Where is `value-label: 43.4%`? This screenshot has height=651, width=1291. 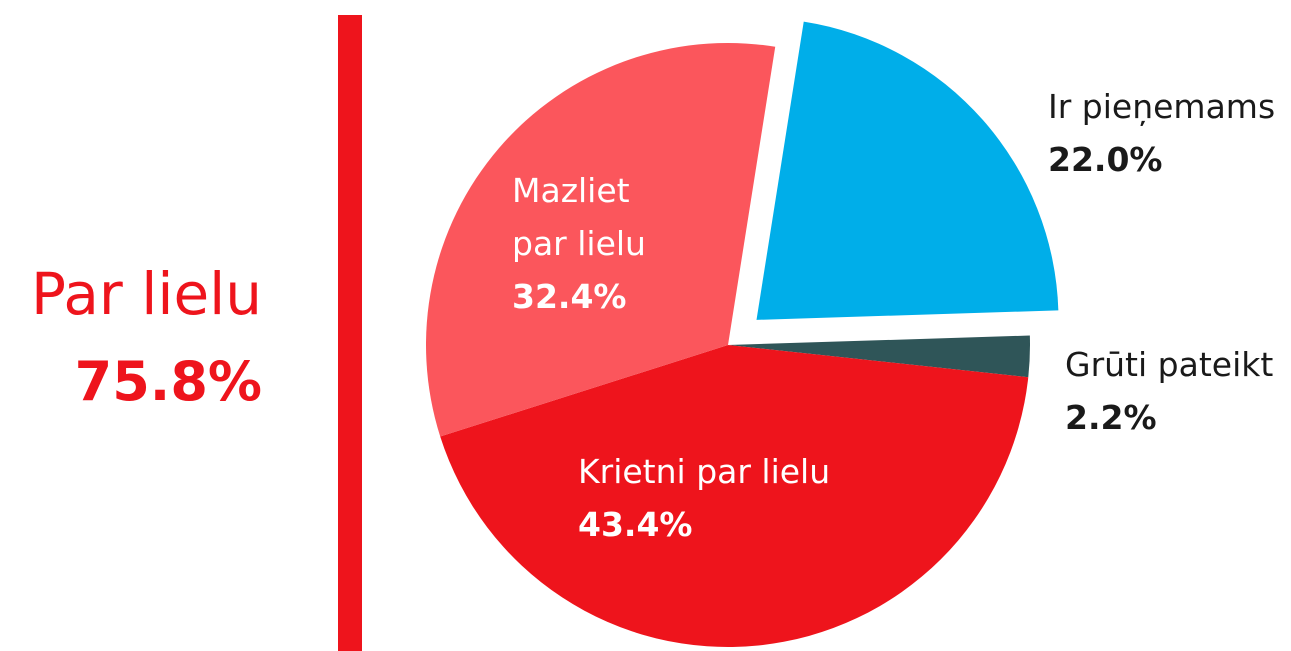 value-label: 43.4% is located at coordinates (635, 524).